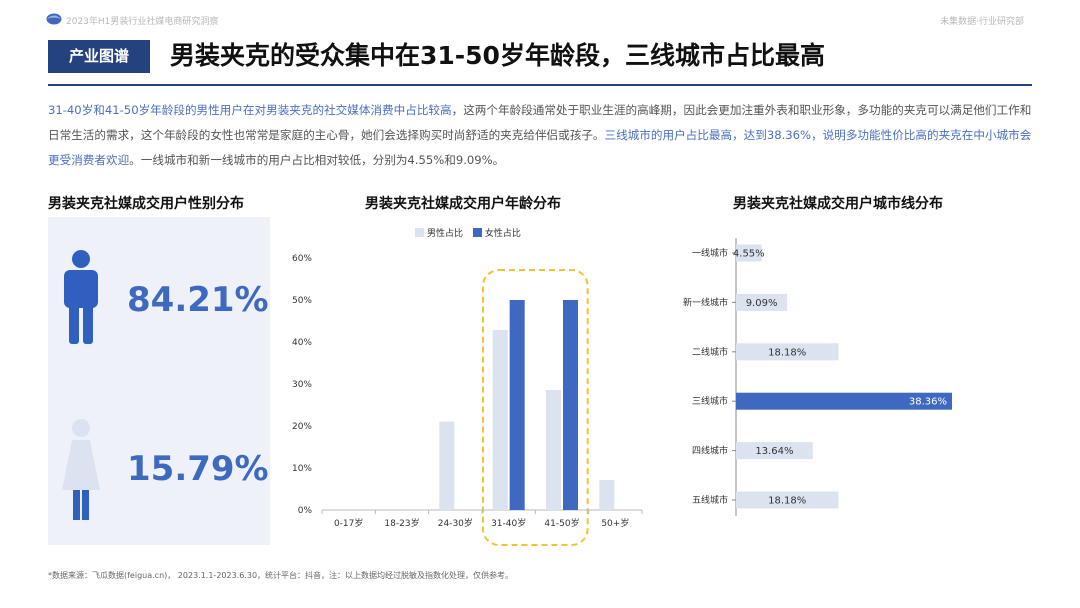 This screenshot has height=608, width=1080. Describe the element at coordinates (710, 500) in the screenshot. I see `city-label: 五线城市` at that location.